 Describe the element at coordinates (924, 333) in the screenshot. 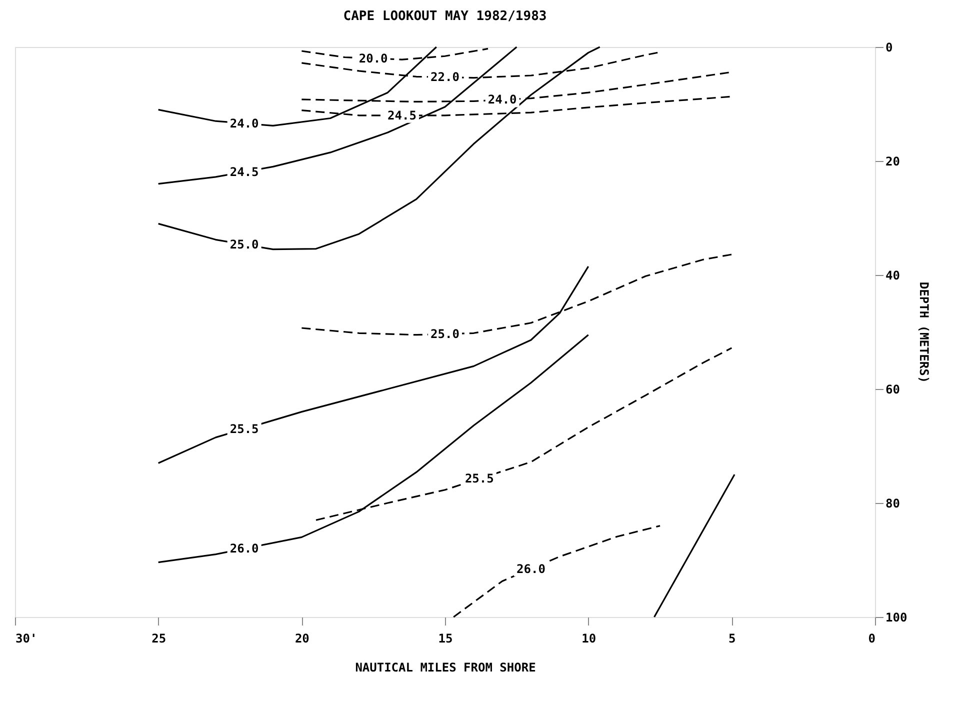

I see `y-axis-title: DEPTH (METERS)` at that location.